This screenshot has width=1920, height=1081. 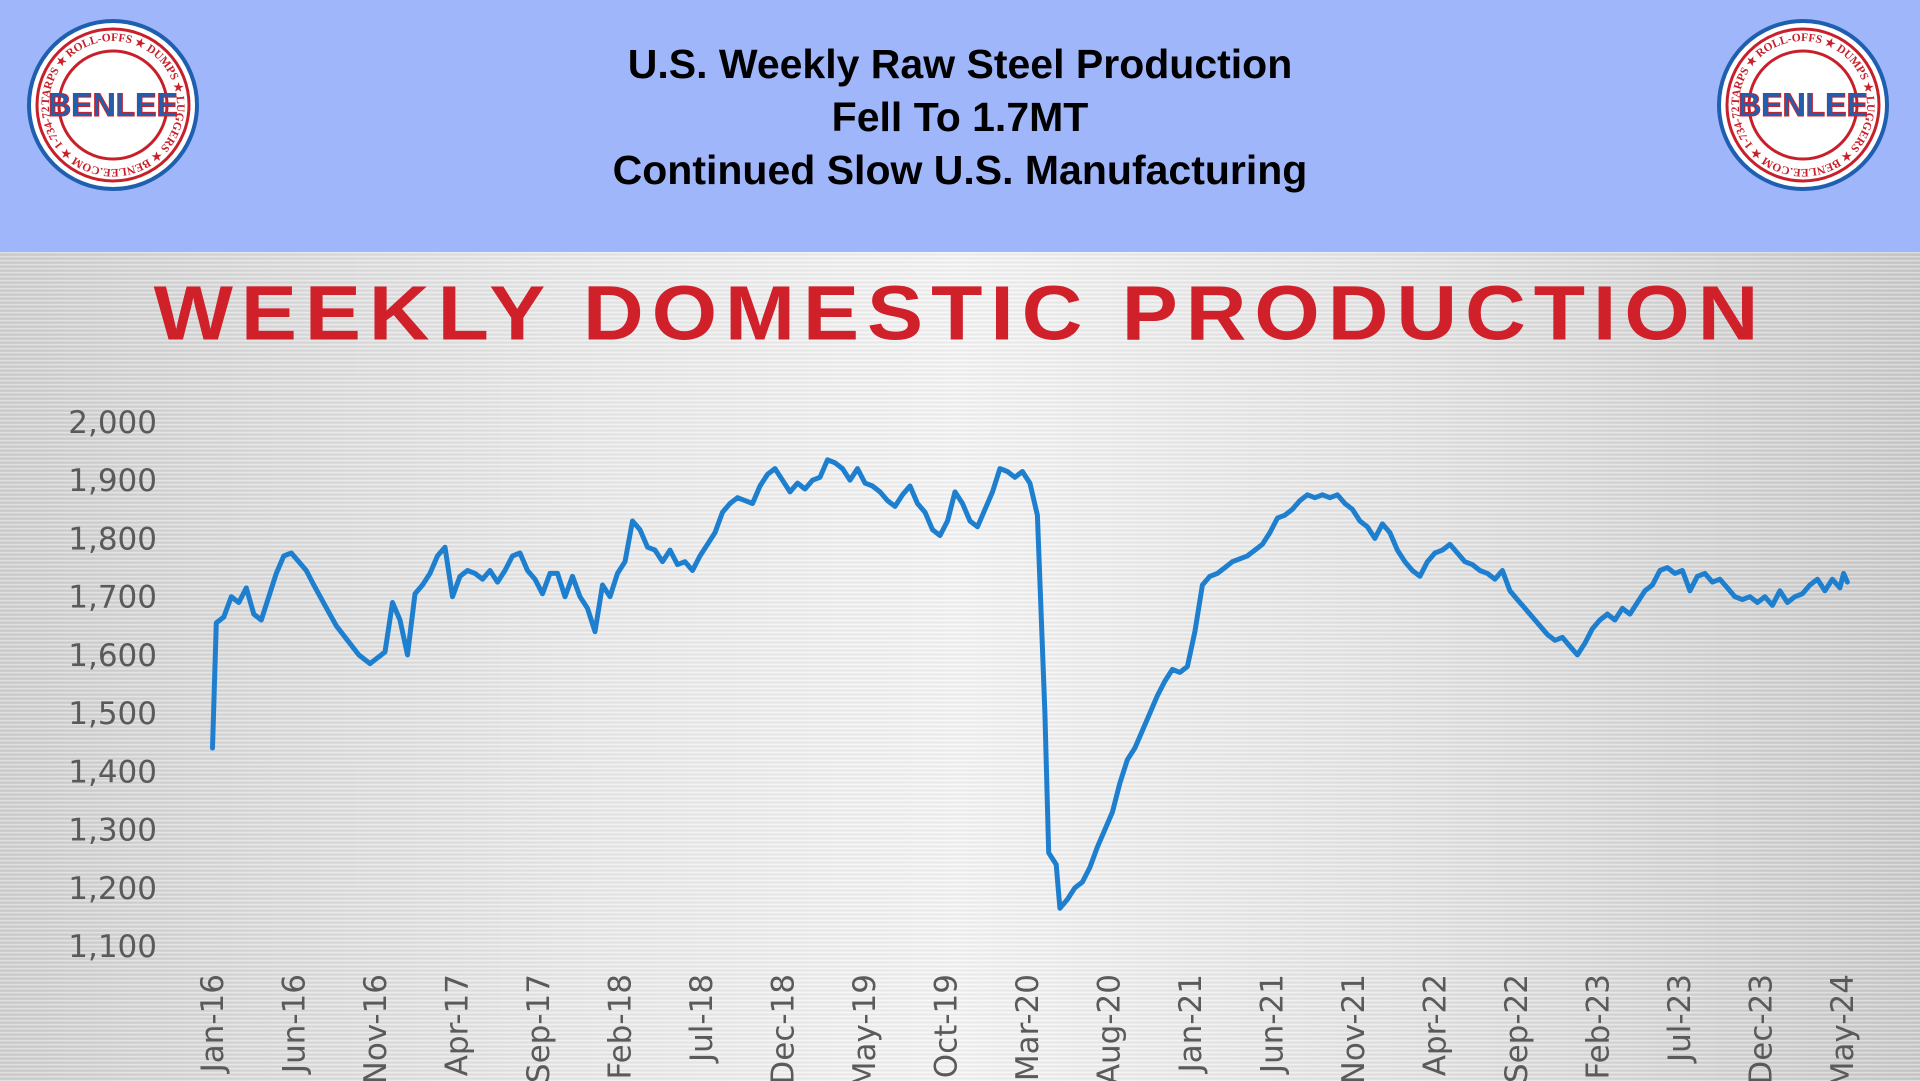 What do you see at coordinates (458, 1025) in the screenshot?
I see `x-tick-label: Apr-17` at bounding box center [458, 1025].